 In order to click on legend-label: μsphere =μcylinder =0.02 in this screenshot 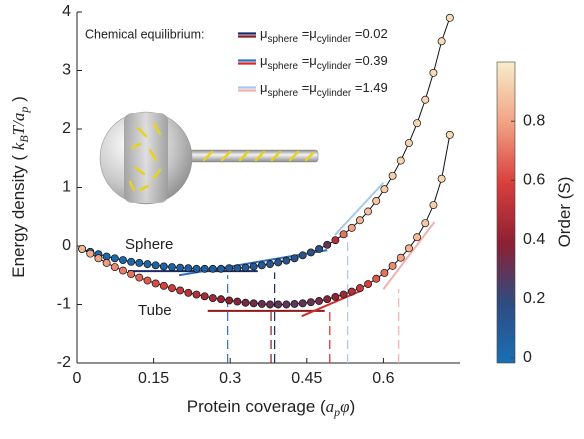, I will do `click(324, 35)`.